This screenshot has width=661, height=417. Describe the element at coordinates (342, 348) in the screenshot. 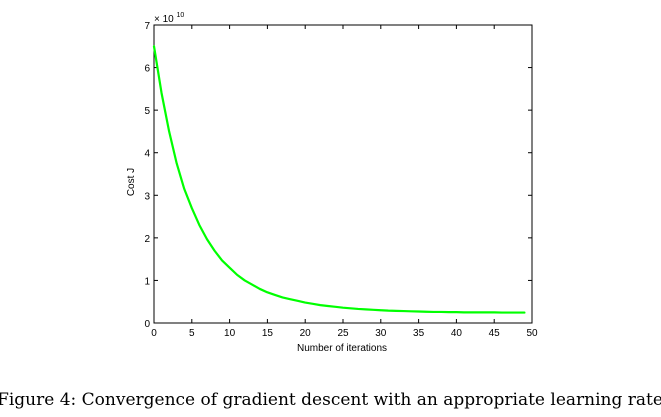

I see `x-axis-label: Number of iterations` at that location.